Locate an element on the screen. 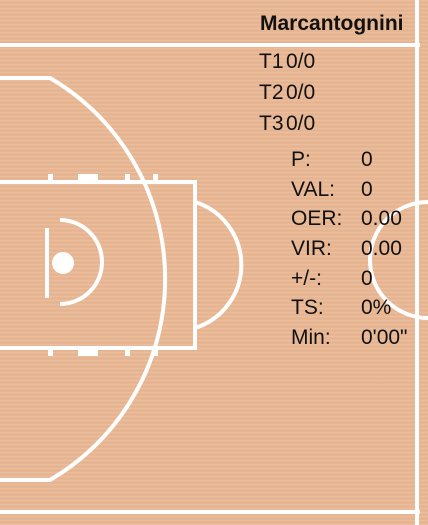 The width and height of the screenshot is (428, 525). stat-row-oer: OER: 0.00 is located at coordinates (349, 219).